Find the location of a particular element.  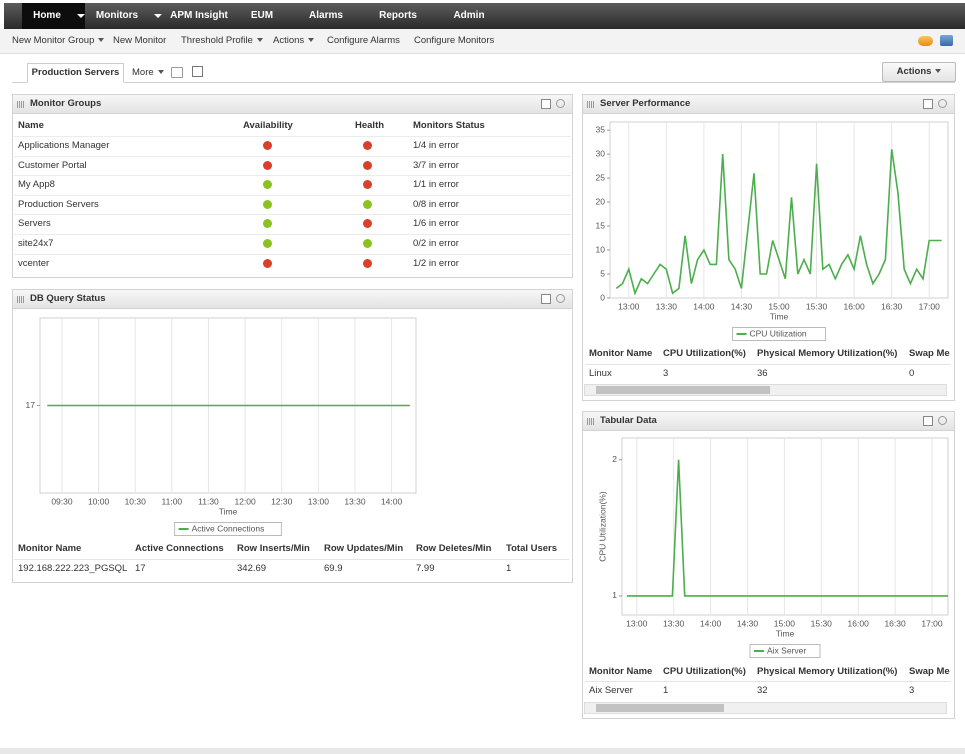

group-name: vcenter is located at coordinates (34, 263).